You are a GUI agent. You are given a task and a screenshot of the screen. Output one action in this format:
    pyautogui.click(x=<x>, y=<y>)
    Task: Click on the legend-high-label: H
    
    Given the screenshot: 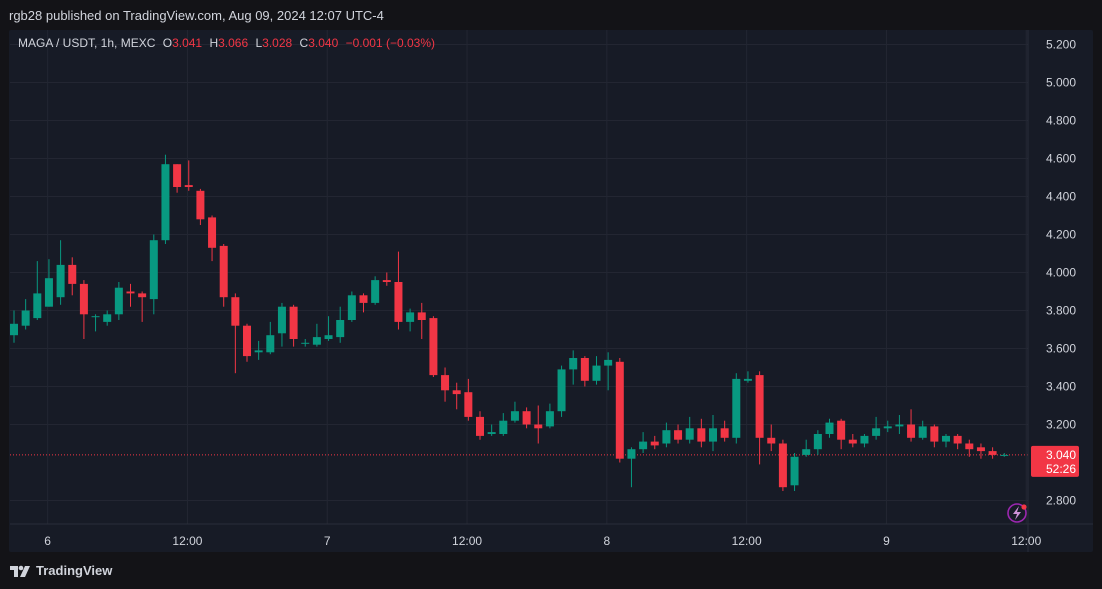 What is the action you would take?
    pyautogui.click(x=214, y=43)
    